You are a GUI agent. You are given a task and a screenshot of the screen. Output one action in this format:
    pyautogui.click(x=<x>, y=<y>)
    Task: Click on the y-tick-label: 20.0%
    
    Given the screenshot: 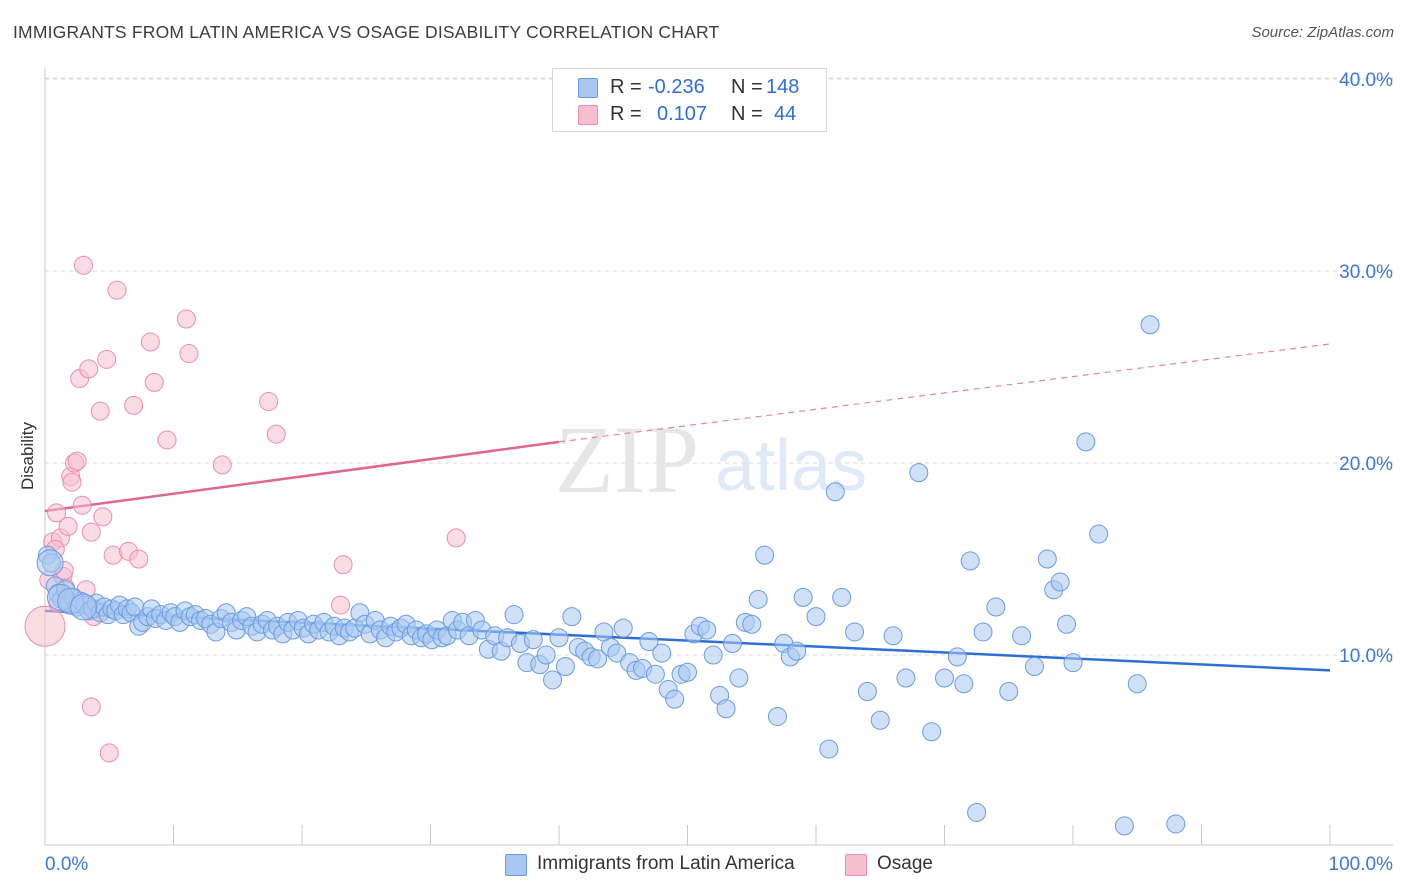 What is the action you would take?
    pyautogui.click(x=1366, y=464)
    